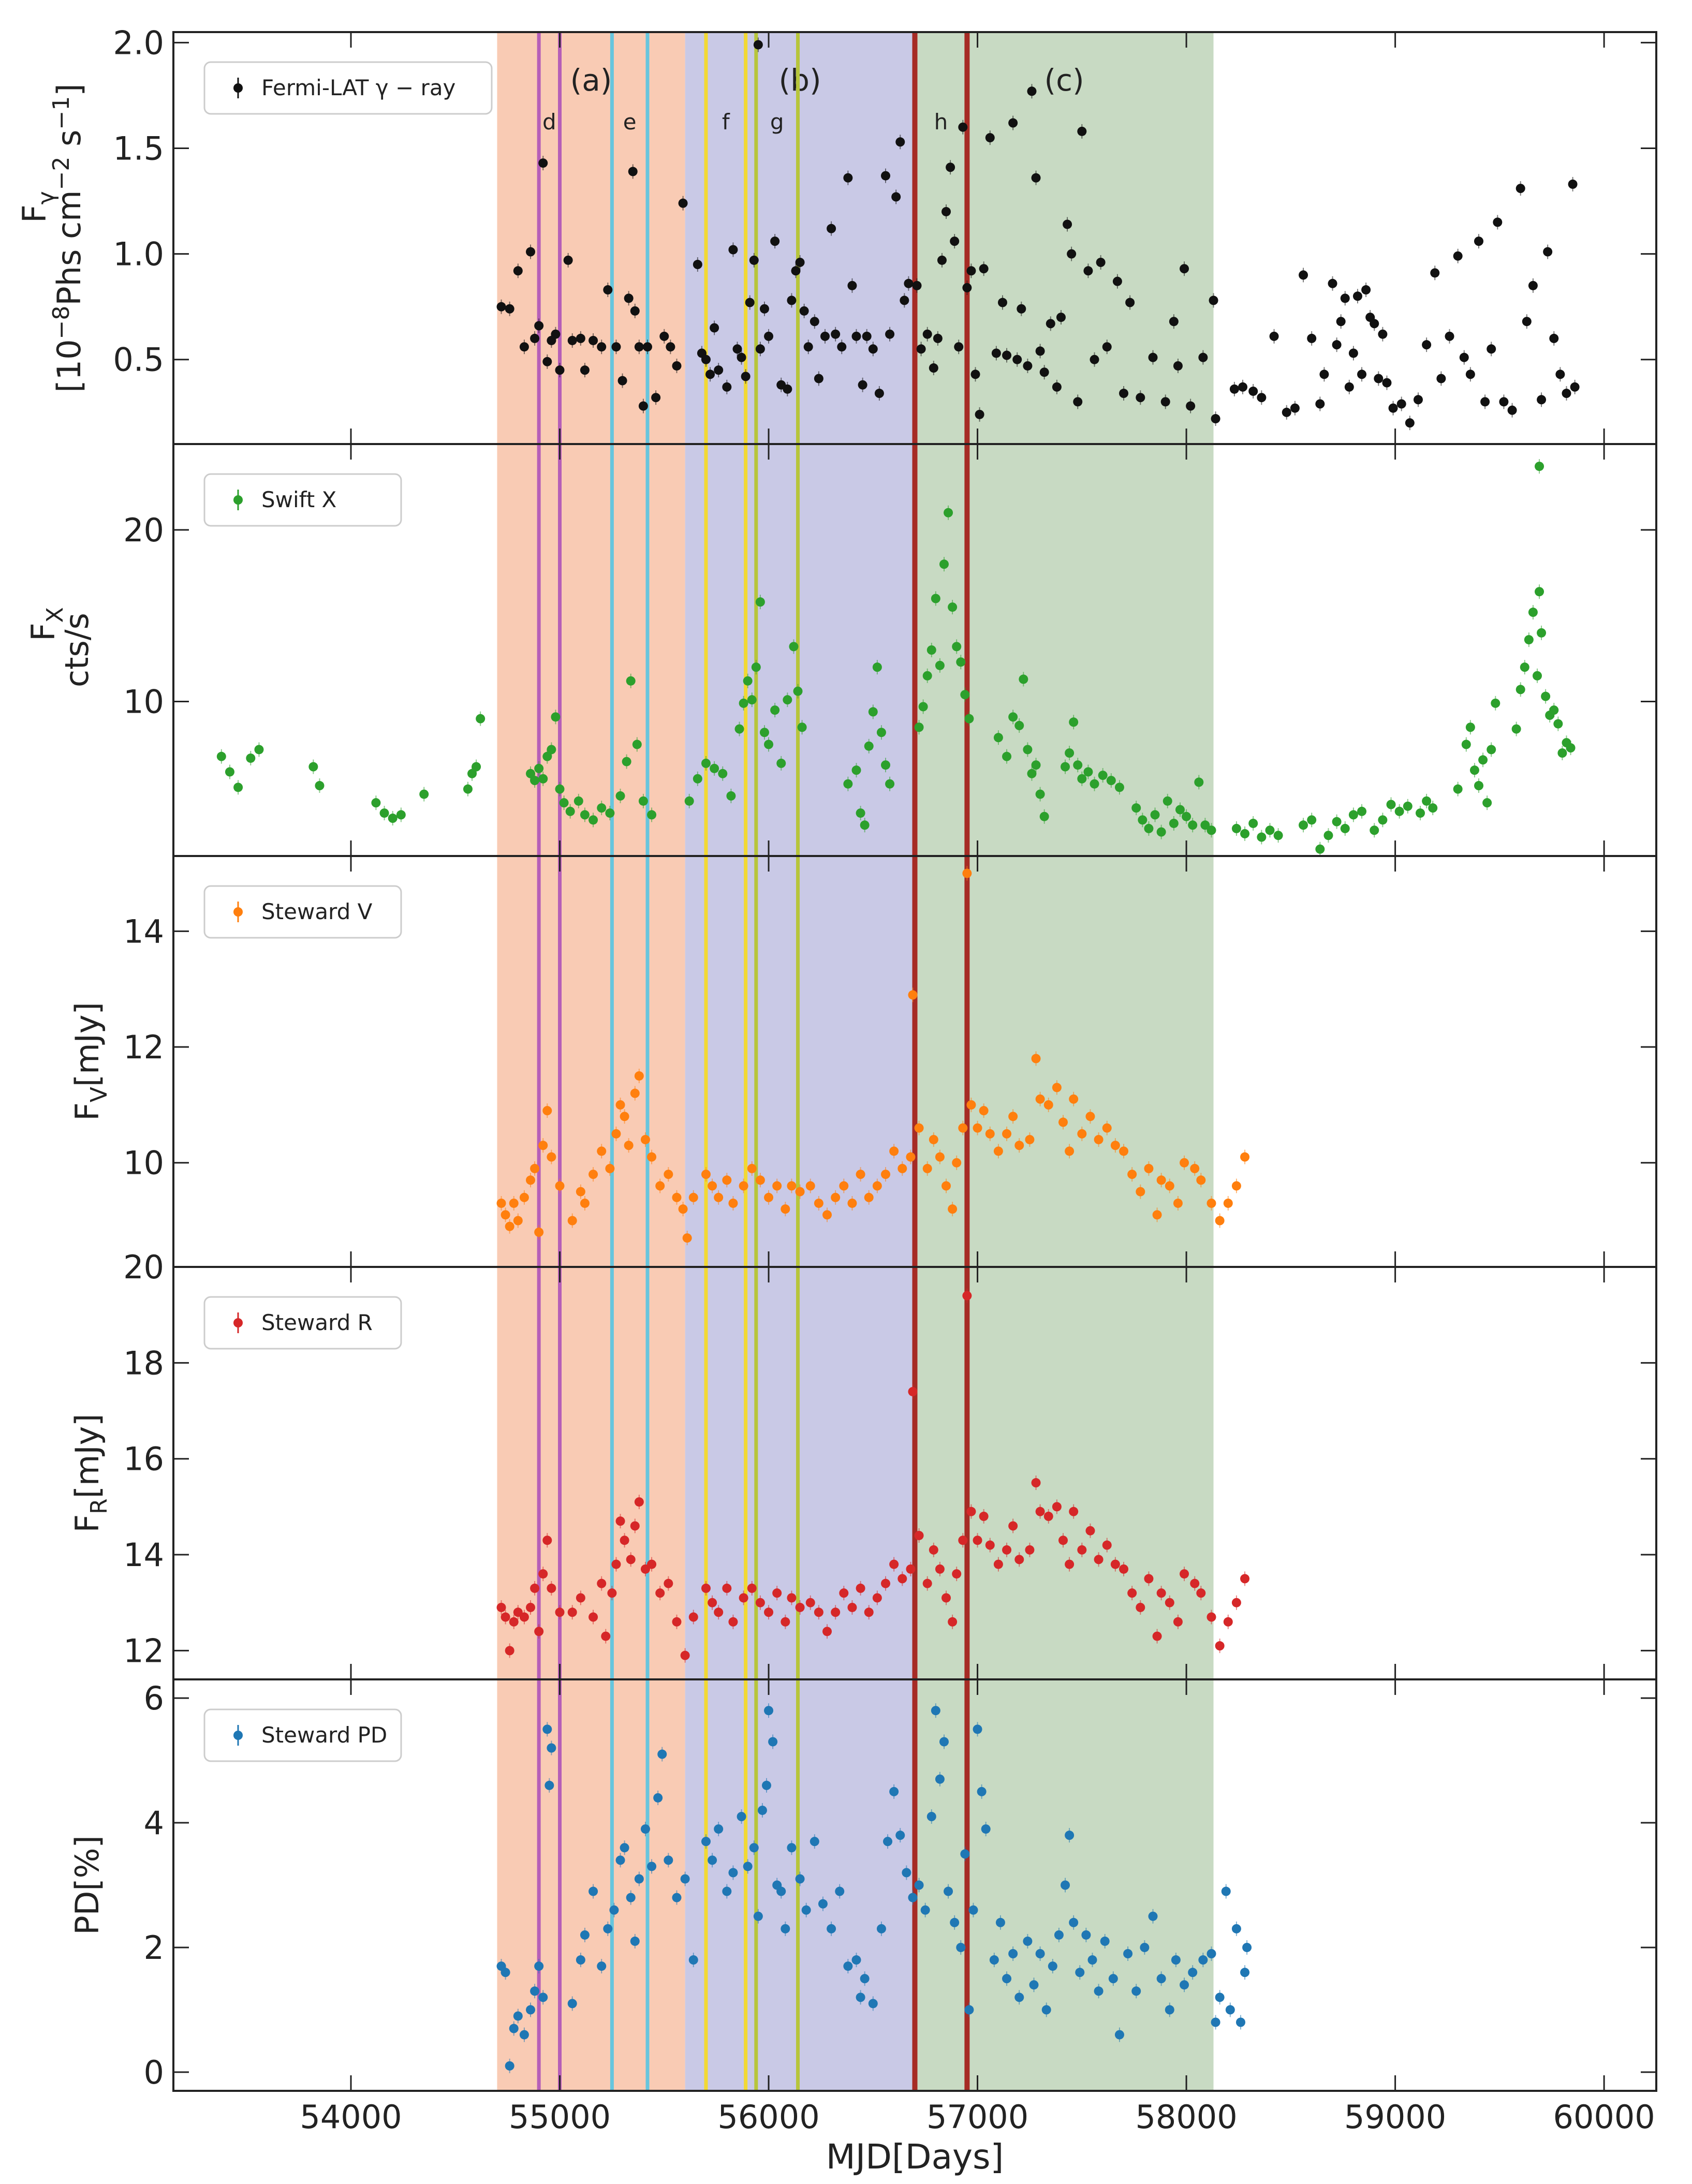 The width and height of the screenshot is (1692, 2184). What do you see at coordinates (915, 2157) in the screenshot?
I see `x-axis-label: MJD[Days]` at bounding box center [915, 2157].